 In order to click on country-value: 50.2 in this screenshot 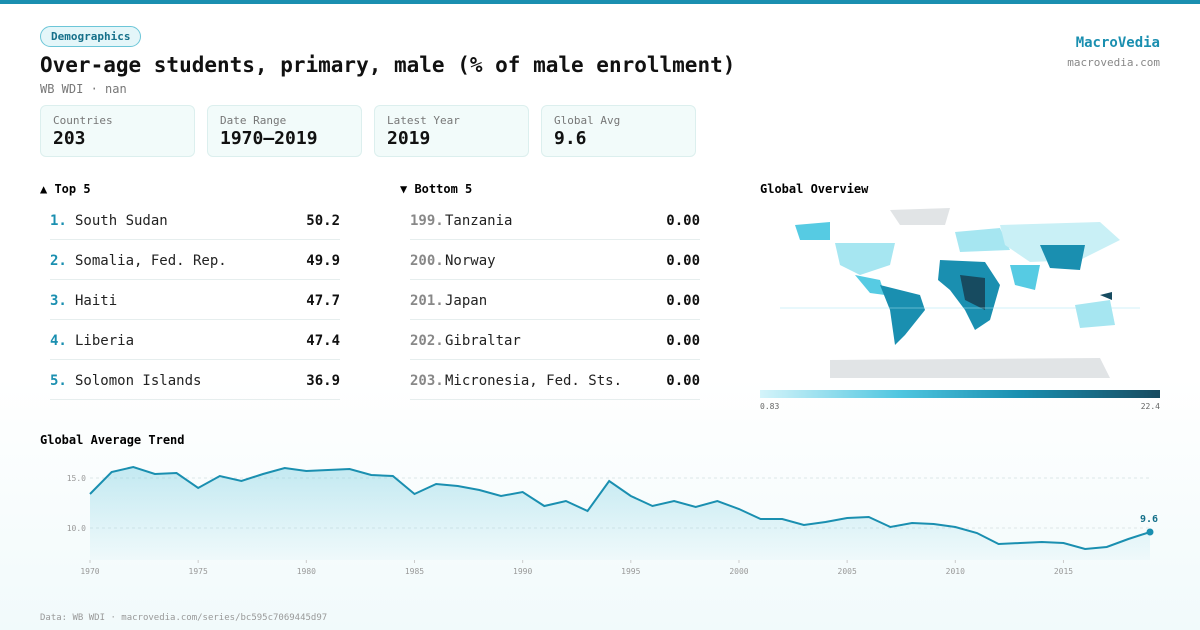, I will do `click(323, 221)`.